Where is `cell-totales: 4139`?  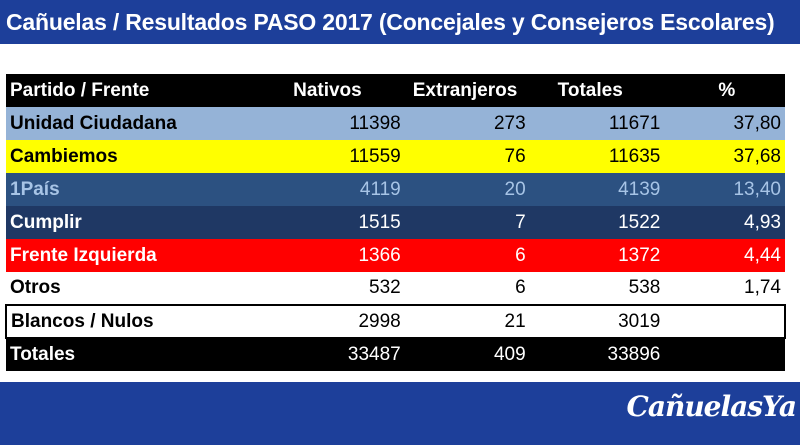
cell-totales: 4139 is located at coordinates (639, 189).